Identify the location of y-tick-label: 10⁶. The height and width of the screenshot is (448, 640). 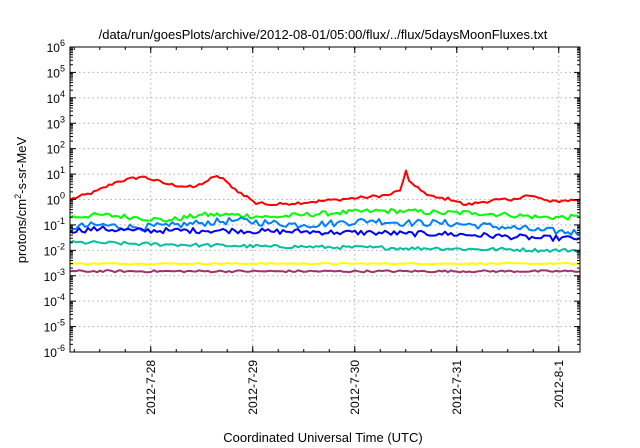
(56, 46).